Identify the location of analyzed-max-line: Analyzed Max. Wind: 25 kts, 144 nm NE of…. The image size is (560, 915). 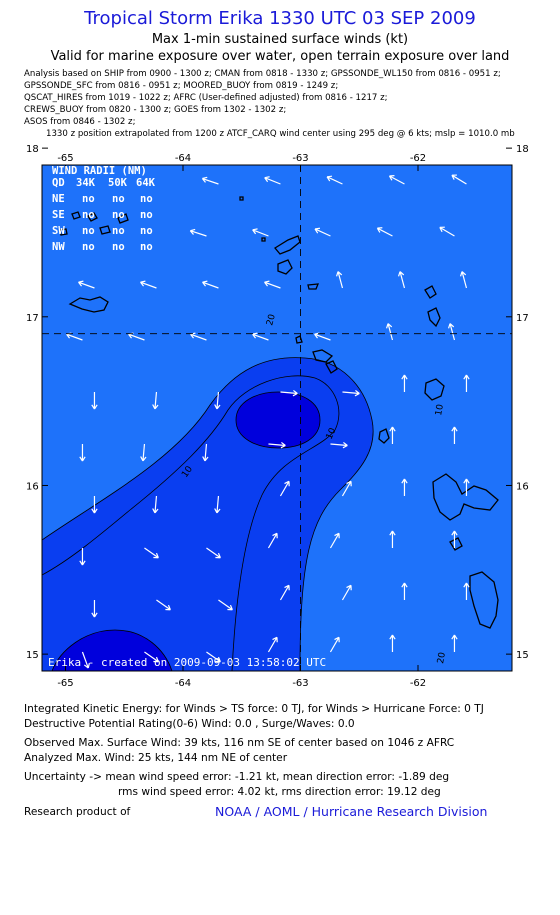
(156, 758).